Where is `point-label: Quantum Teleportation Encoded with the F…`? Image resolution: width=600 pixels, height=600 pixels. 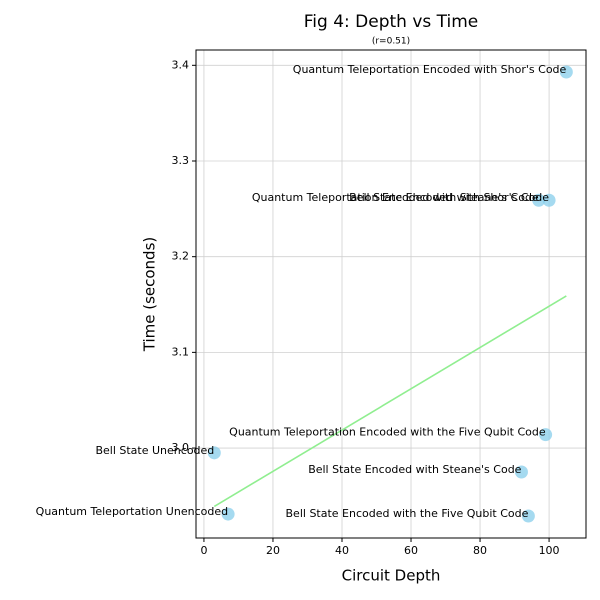
point-label: Quantum Teleportation Encoded with the F… is located at coordinates (387, 432).